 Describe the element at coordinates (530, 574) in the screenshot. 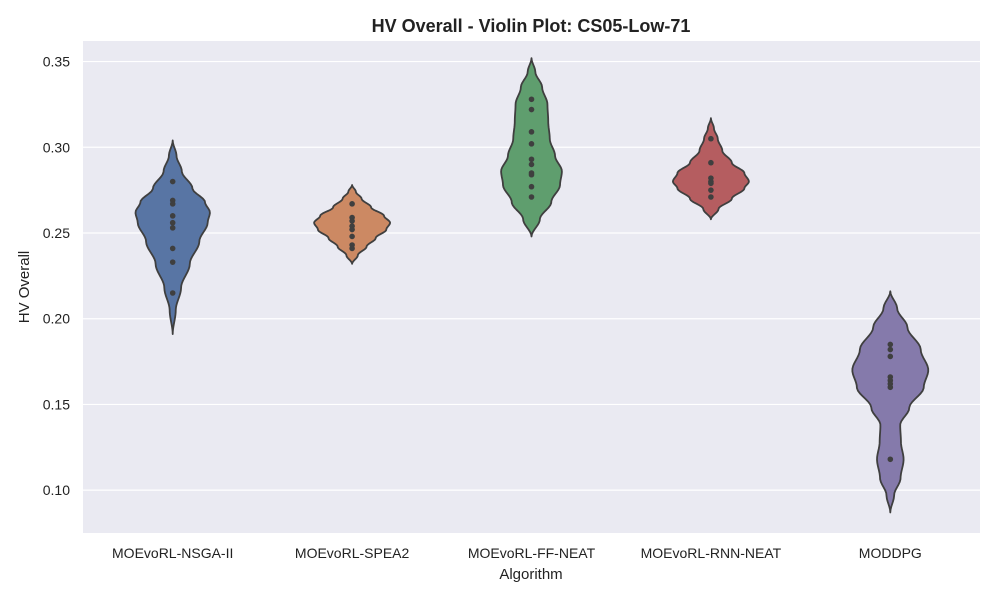

I see `x-axis-label: Algorithm` at that location.